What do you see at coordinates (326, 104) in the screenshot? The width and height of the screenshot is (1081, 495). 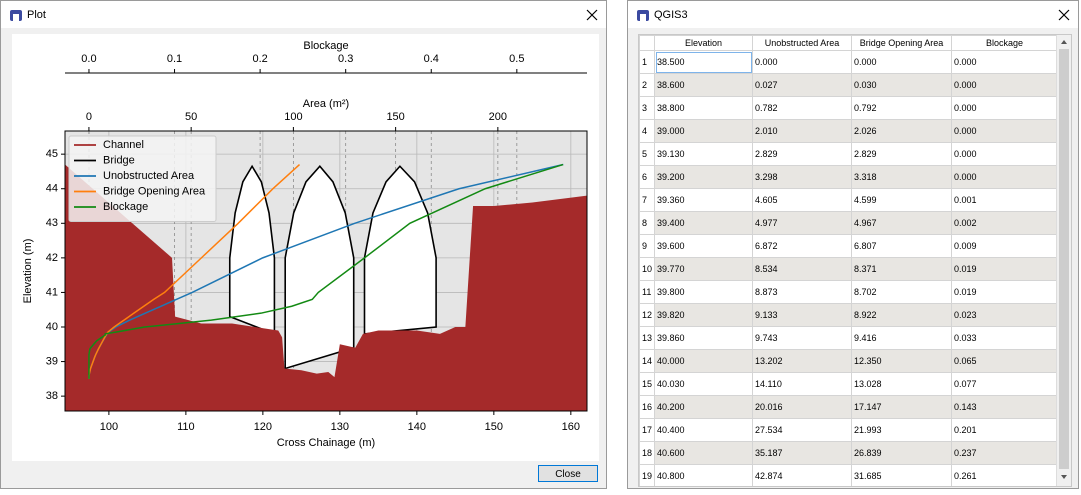 I see `x-axis-label: Area (m²)` at bounding box center [326, 104].